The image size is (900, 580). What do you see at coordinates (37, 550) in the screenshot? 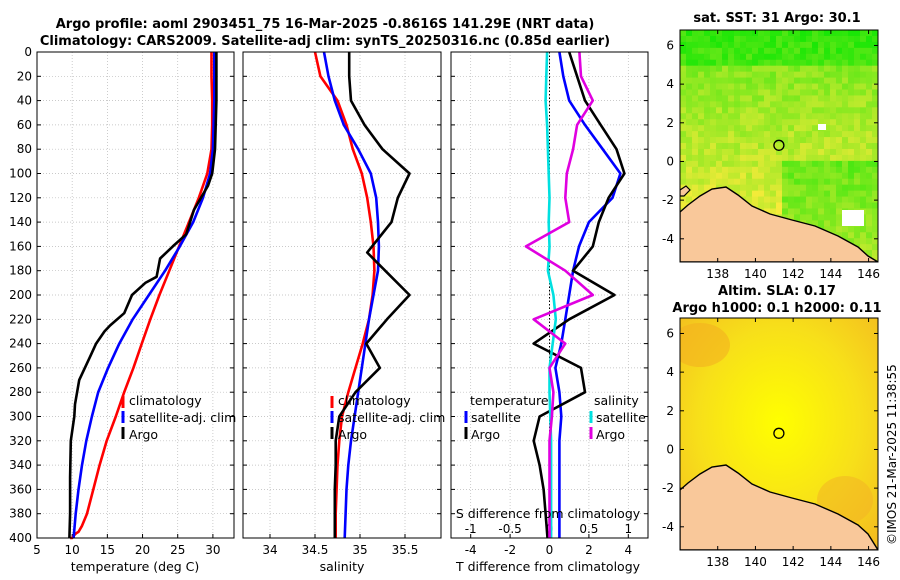
I see `x-tick-label: 5` at bounding box center [37, 550].